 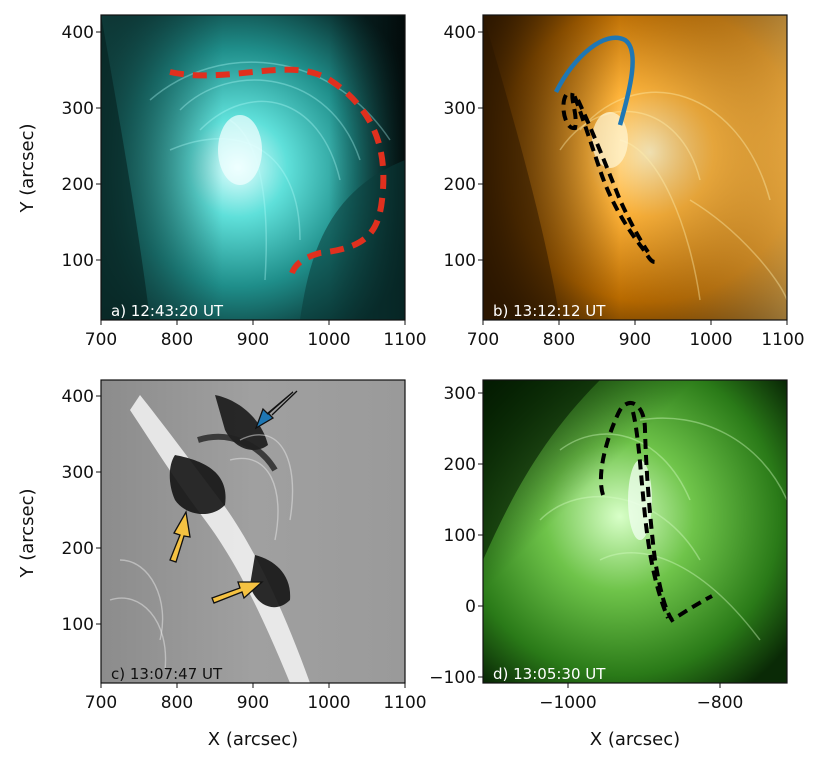 What do you see at coordinates (177, 703) in the screenshot?
I see `panel-c-xtick: 800` at bounding box center [177, 703].